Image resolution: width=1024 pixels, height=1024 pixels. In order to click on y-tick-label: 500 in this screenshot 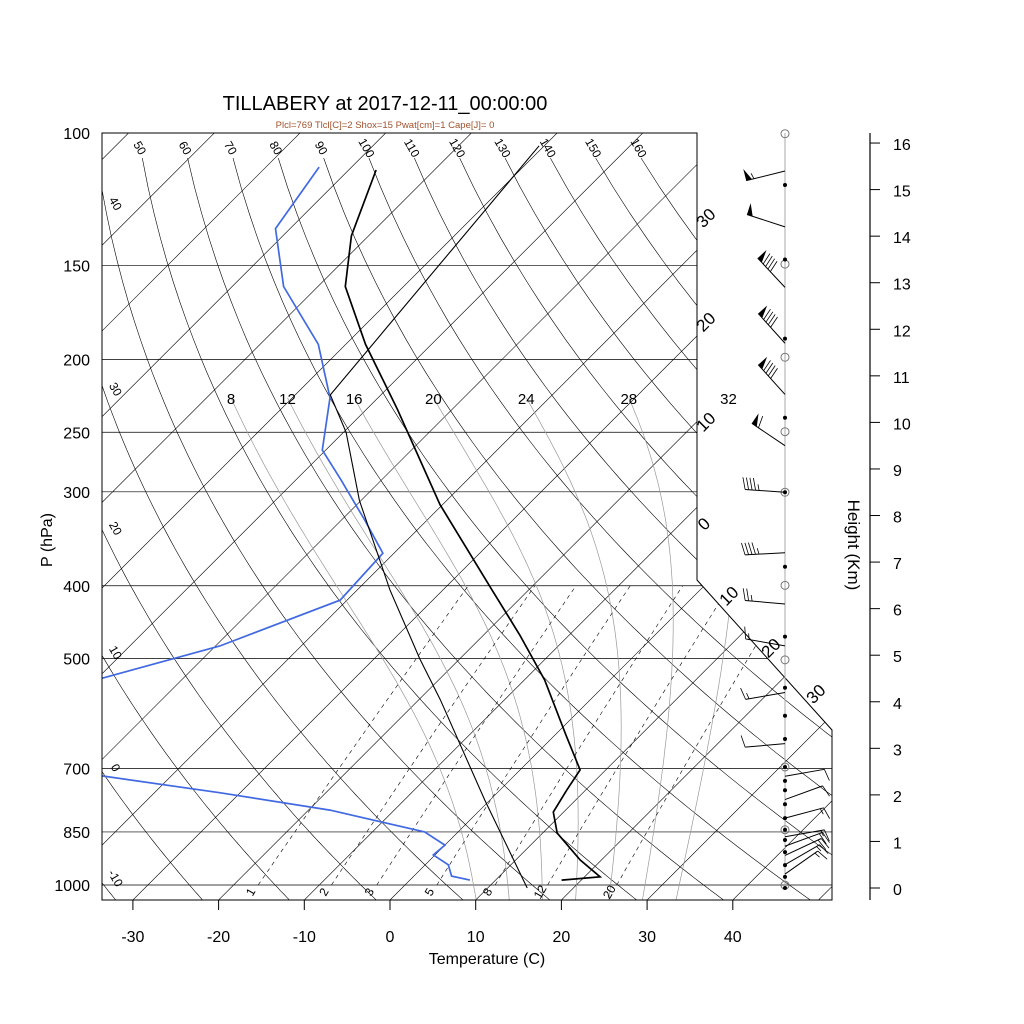, I will do `click(76, 660)`.